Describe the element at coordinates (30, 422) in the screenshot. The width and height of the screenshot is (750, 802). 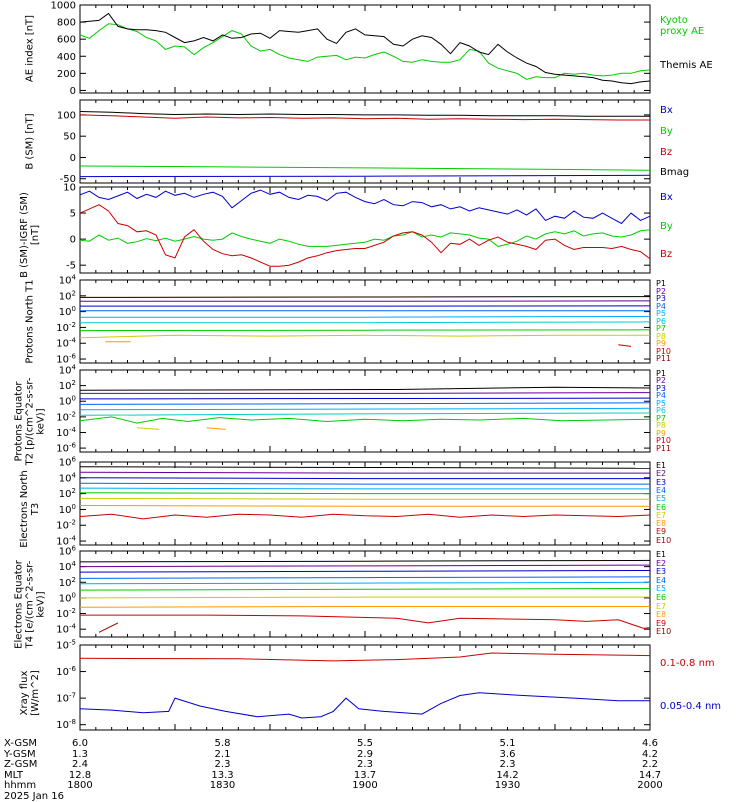
I see `y-axis-label: Protons Equator T2 [p/(cm^2-s-sr-keV)]` at that location.